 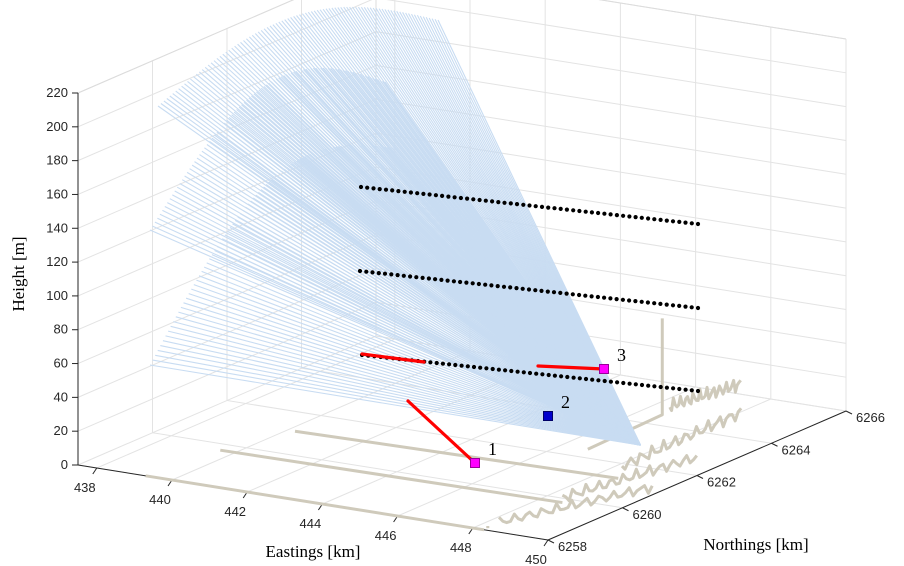 I want to click on box-edge, so click(x=722, y=20).